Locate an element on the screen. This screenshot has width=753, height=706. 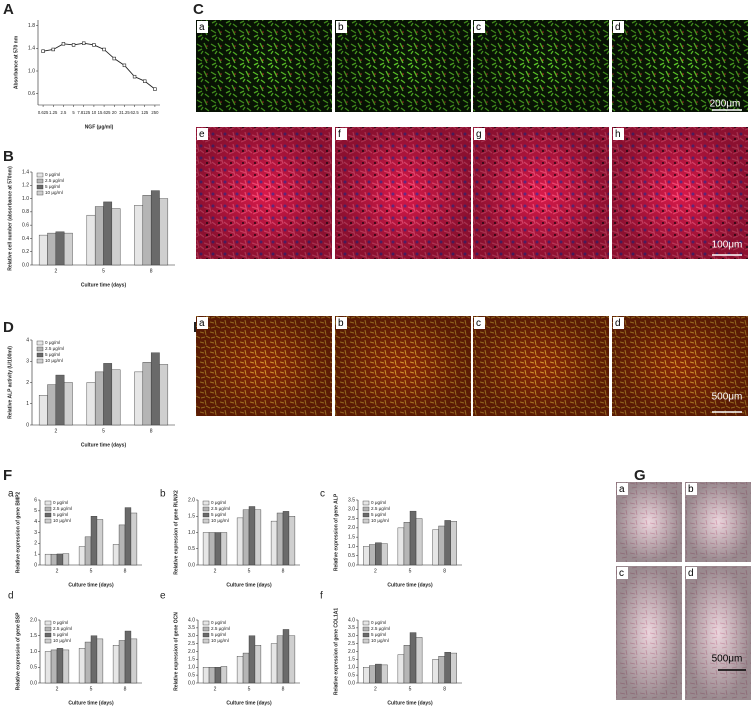
panel-label: G is located at coordinates (640, 475).